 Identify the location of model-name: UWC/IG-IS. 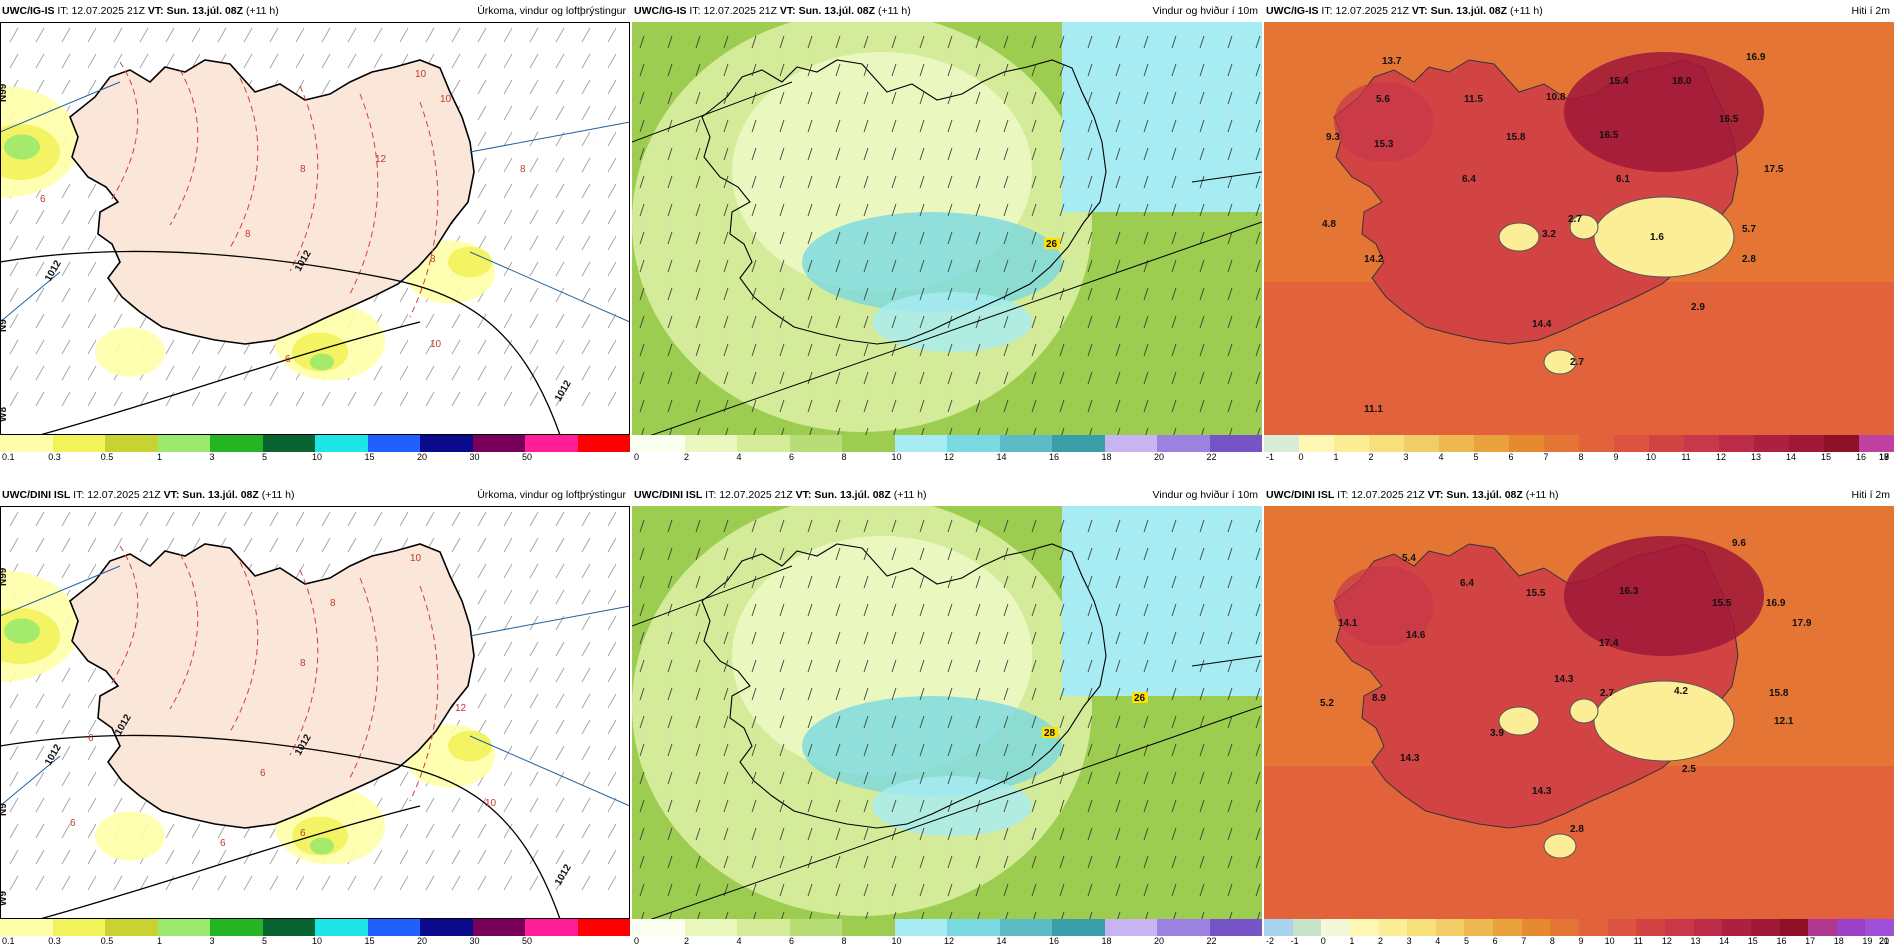
(1292, 11).